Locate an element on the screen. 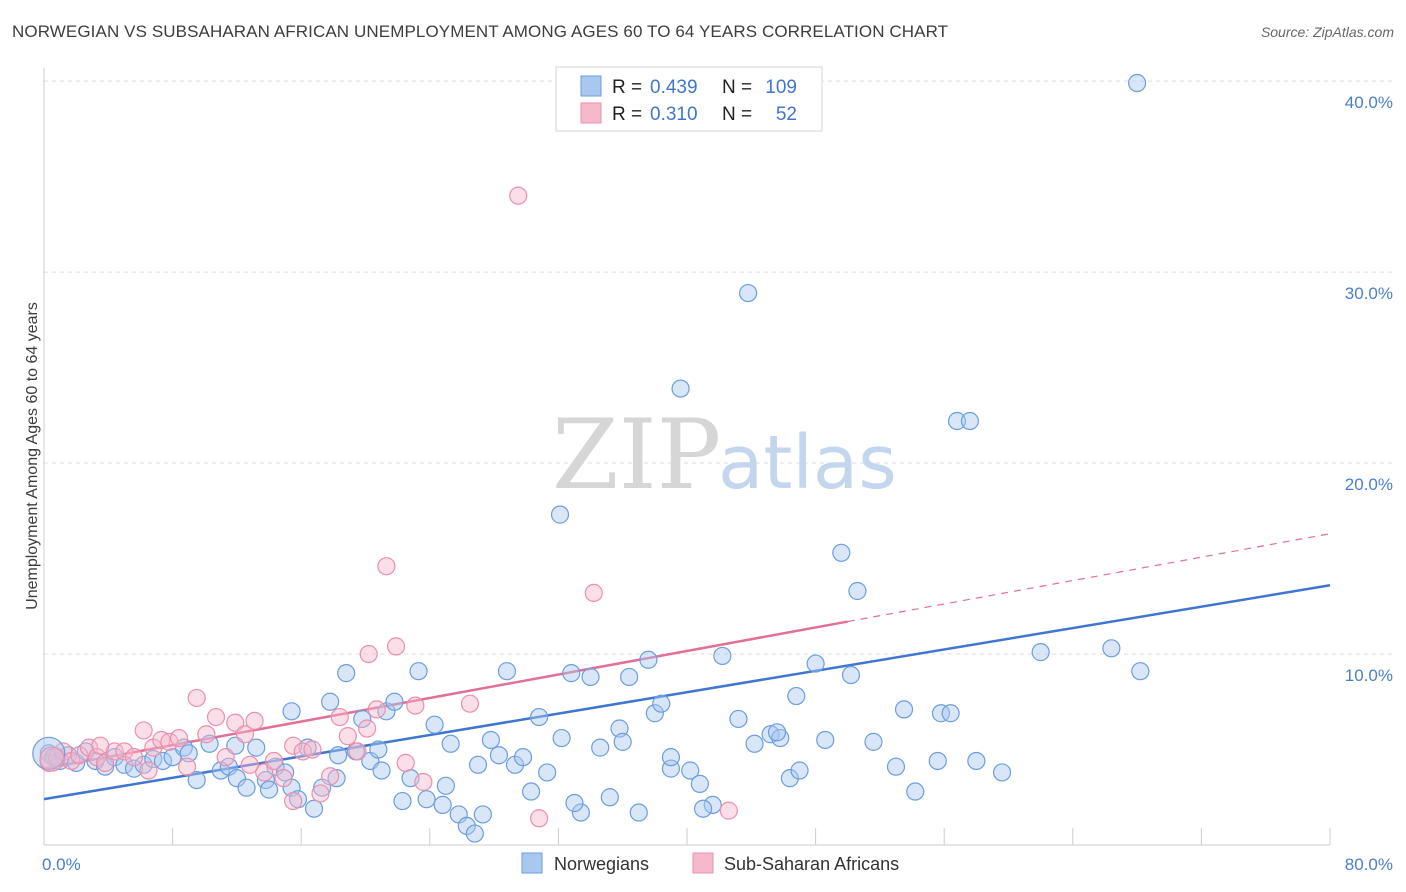 The width and height of the screenshot is (1406, 892). x-tick-label-max: 80.0% is located at coordinates (1369, 864).